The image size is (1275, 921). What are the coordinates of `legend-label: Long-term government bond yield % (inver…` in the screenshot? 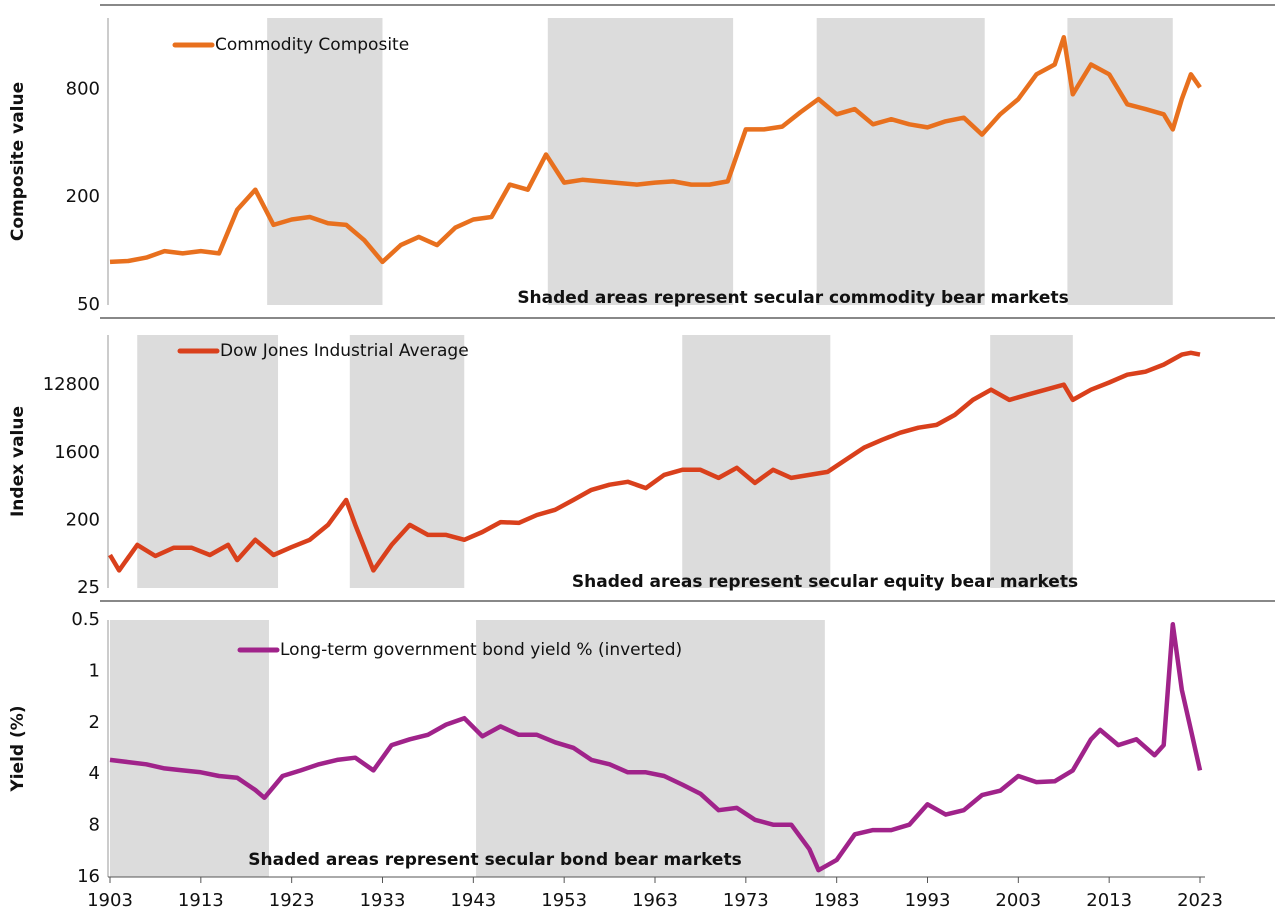 It's located at (481, 650).